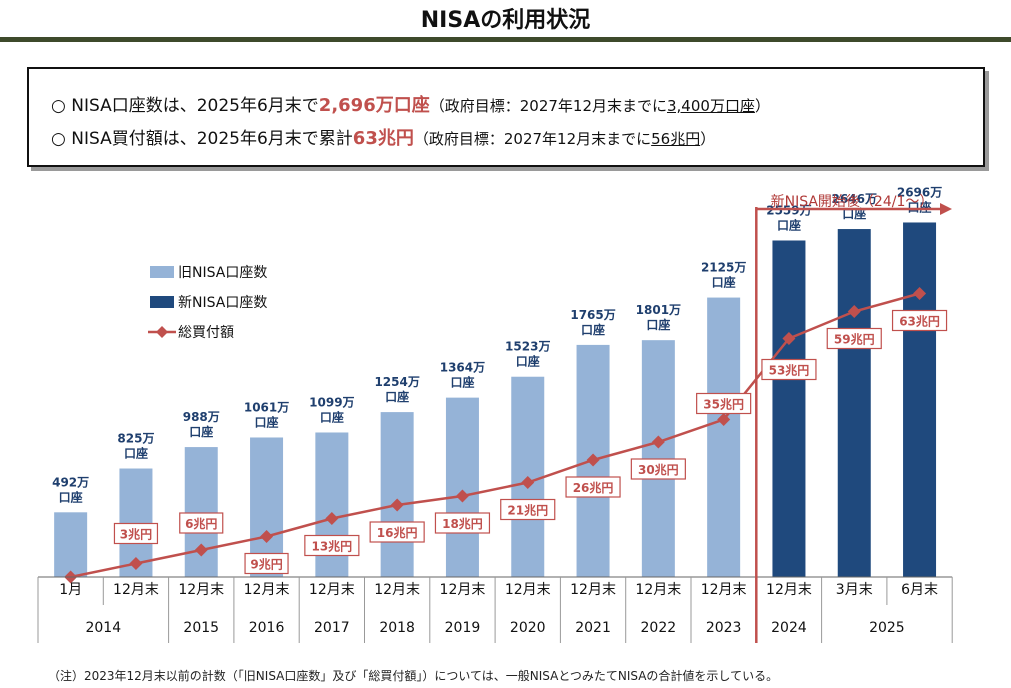  Describe the element at coordinates (135, 439) in the screenshot. I see `bar-value-label: 825万` at that location.